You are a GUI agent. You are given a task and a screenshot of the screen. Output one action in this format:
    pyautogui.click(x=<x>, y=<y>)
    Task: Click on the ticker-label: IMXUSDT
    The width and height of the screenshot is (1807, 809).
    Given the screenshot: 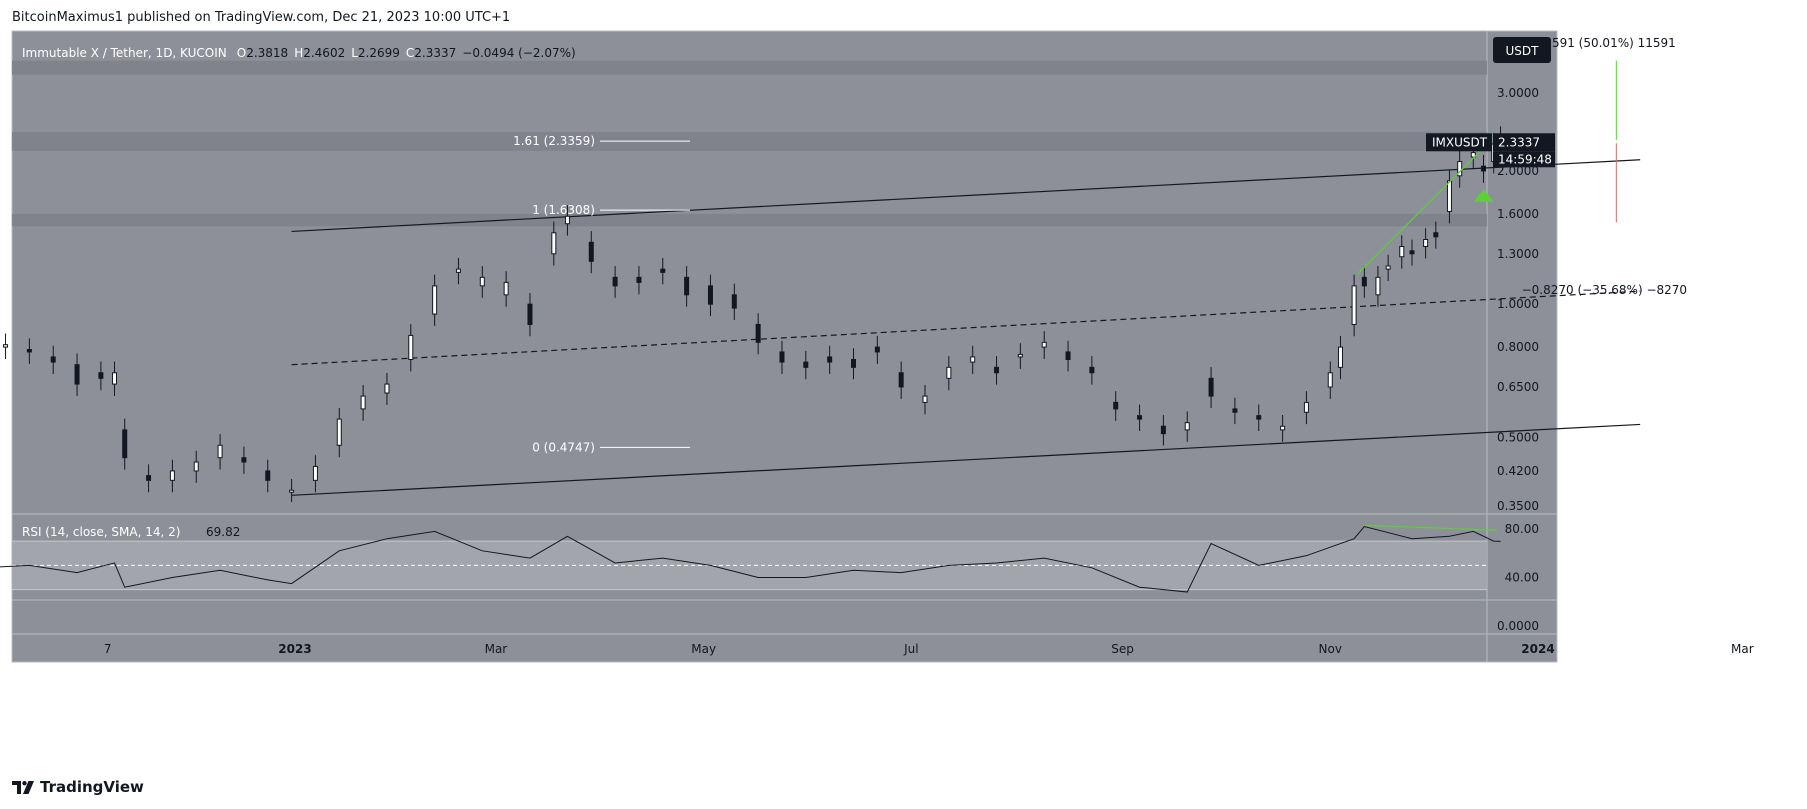 What is the action you would take?
    pyautogui.click(x=1460, y=142)
    